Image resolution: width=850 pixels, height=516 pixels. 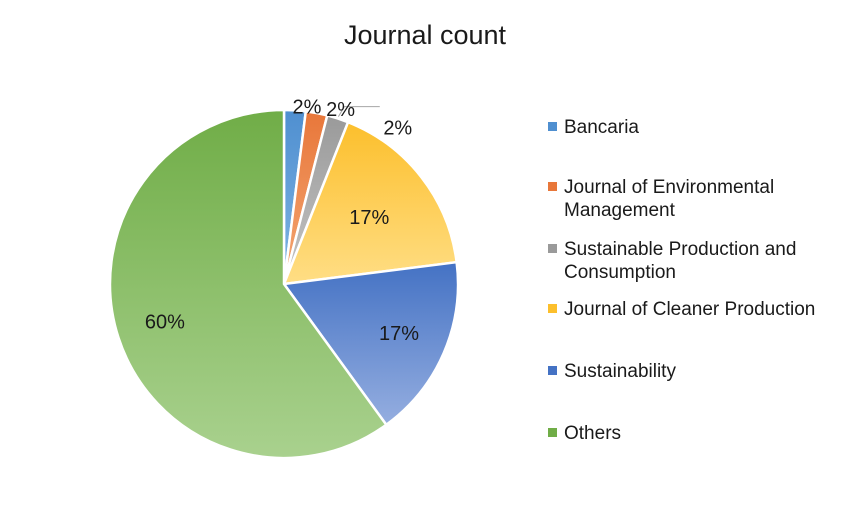 What do you see at coordinates (696, 371) in the screenshot?
I see `legend-item: Sustainability` at bounding box center [696, 371].